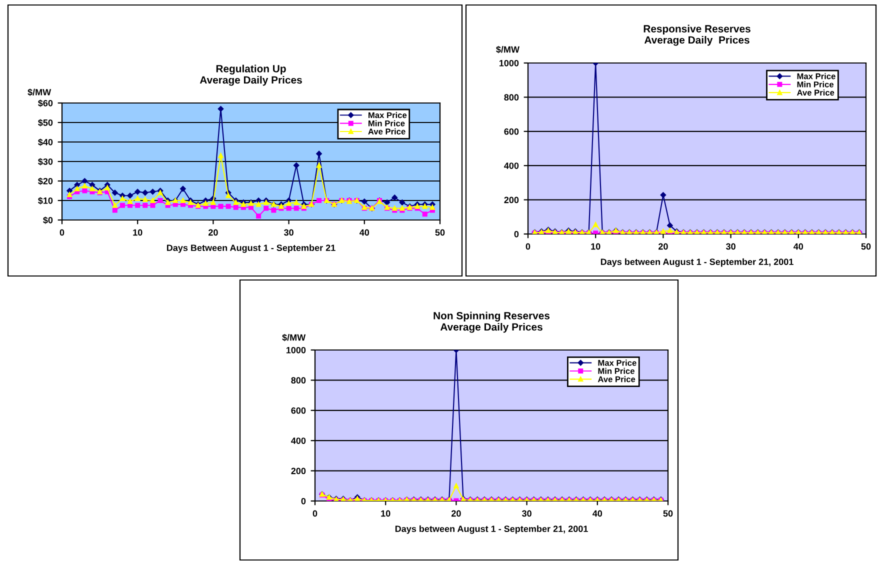 Image resolution: width=878 pixels, height=562 pixels. I want to click on x-axis-title: Days Between August 1 - September 21, so click(251, 248).